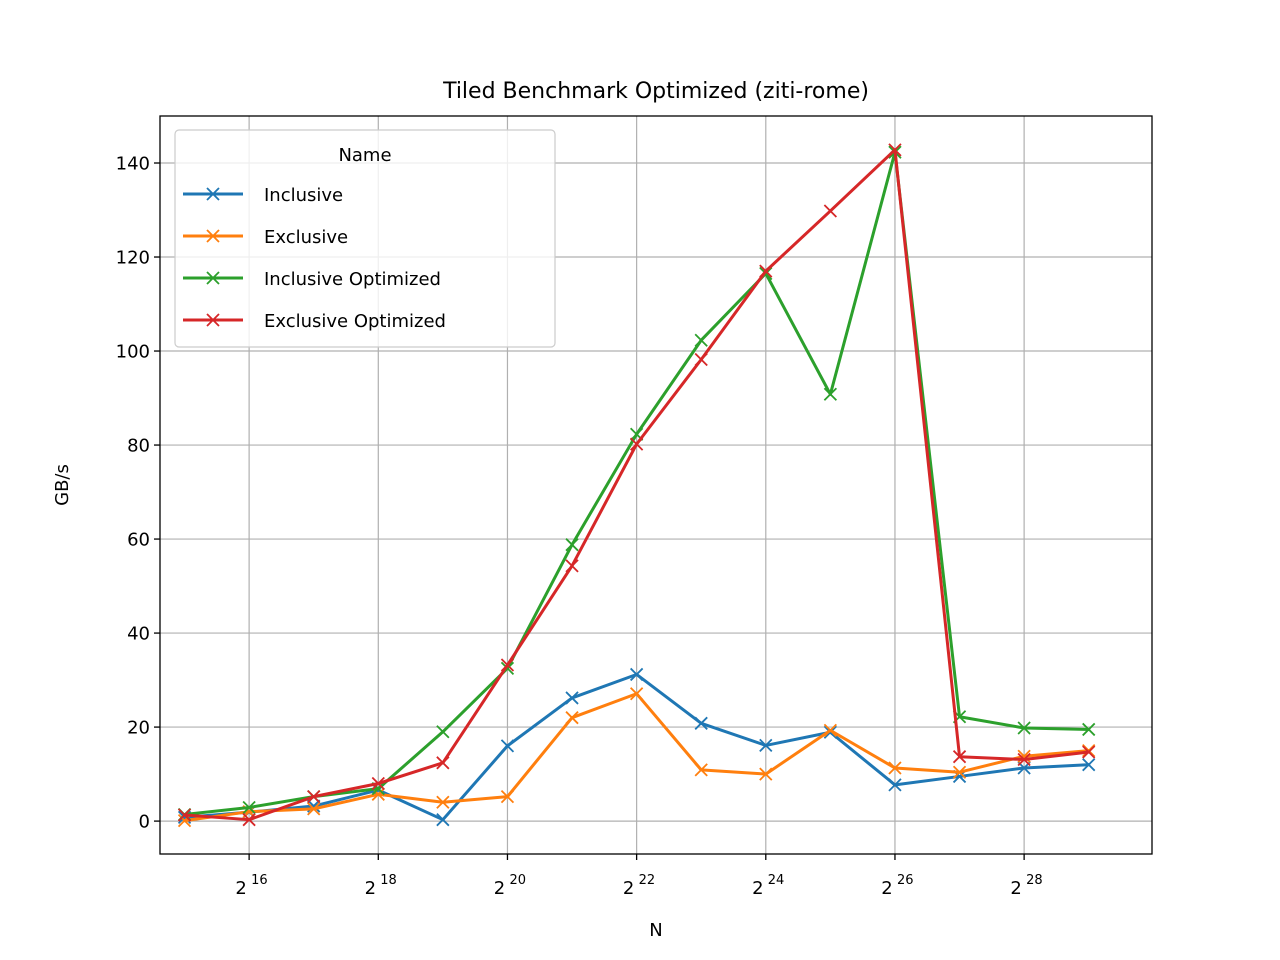 The width and height of the screenshot is (1280, 960). I want to click on legend-entry: Inclusive, so click(263, 195).